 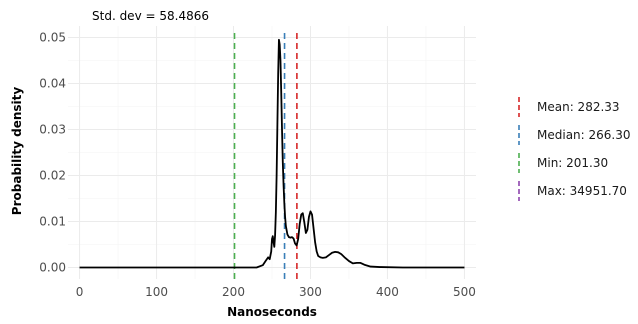 I want to click on legend-label: Mean: 282.33, so click(x=578, y=107).